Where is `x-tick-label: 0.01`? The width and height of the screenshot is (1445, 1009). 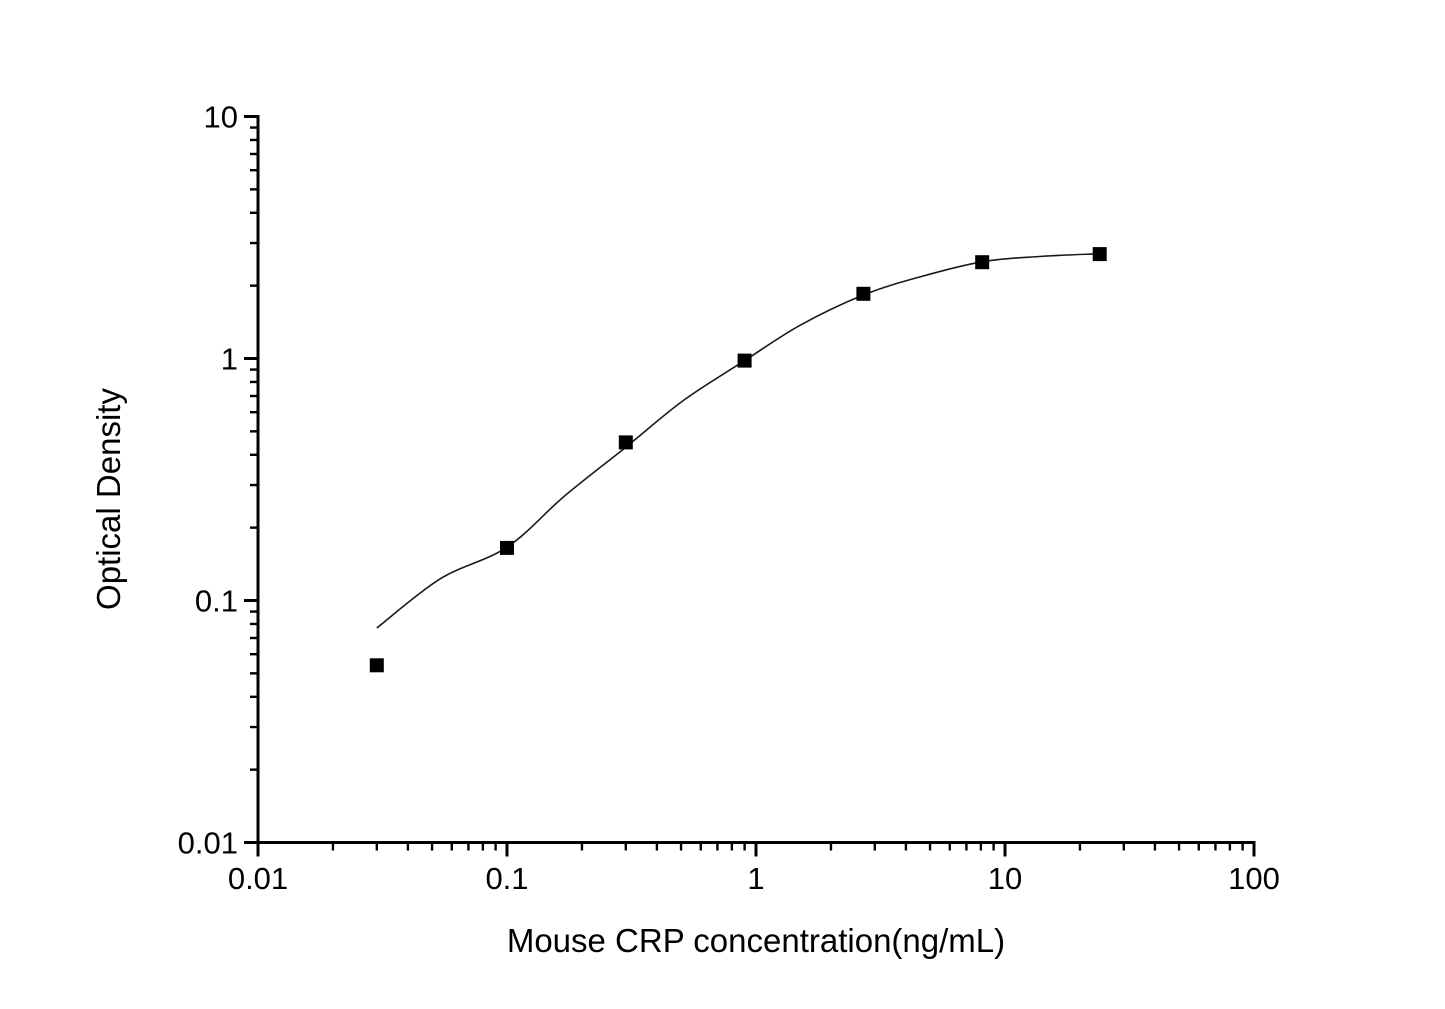 x-tick-label: 0.01 is located at coordinates (258, 878).